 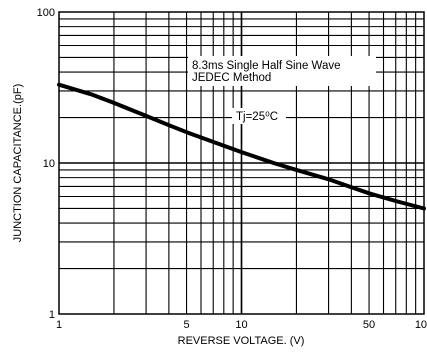 I want to click on x-tick-labels: 1 5 10 50 100, so click(x=241, y=325).